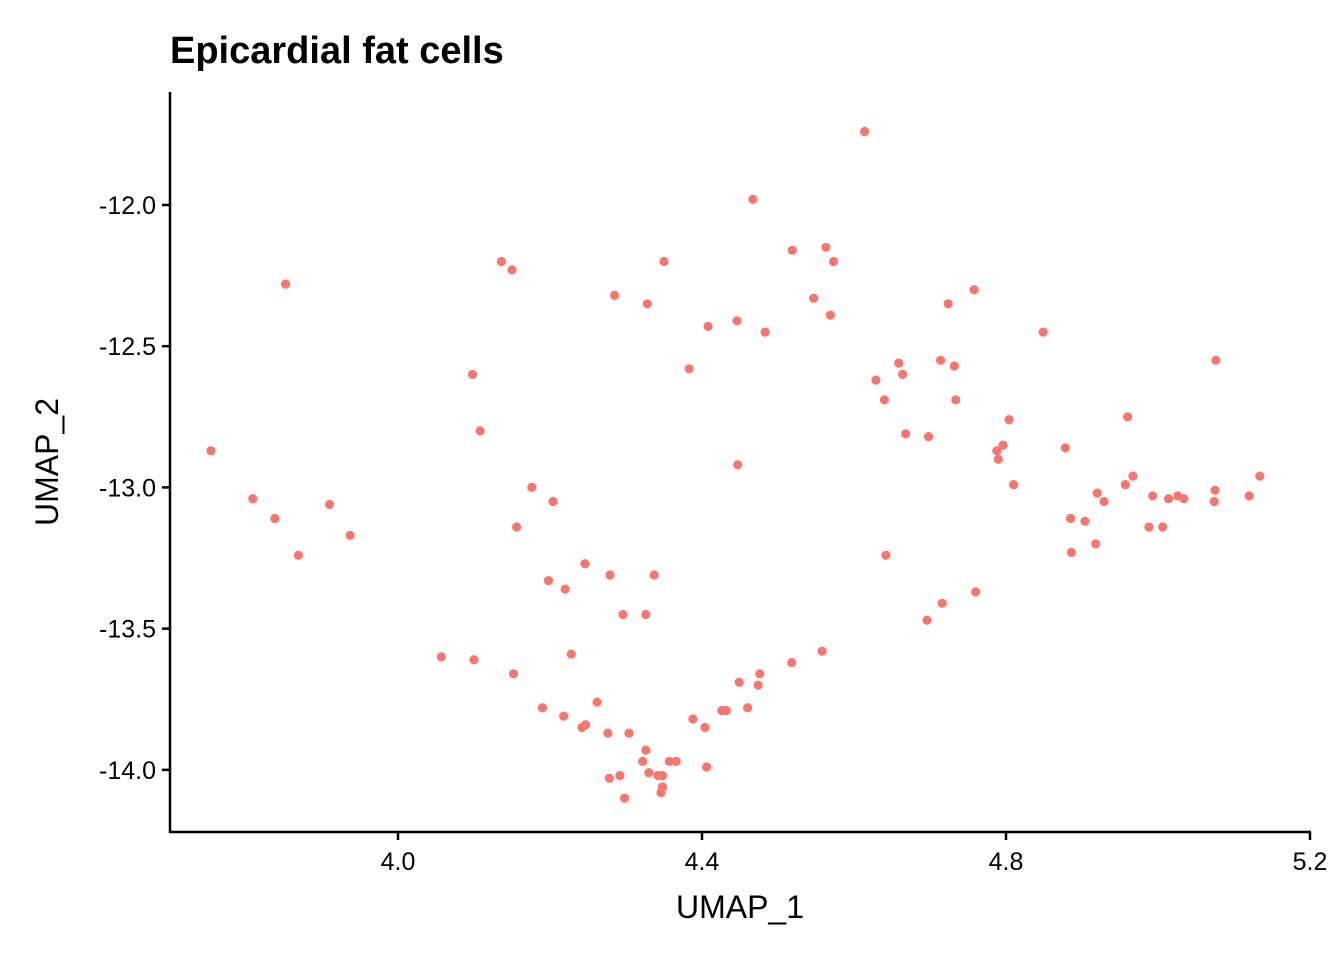 This screenshot has height=960, width=1344. What do you see at coordinates (127, 347) in the screenshot?
I see `y-tick-label: -12.5` at bounding box center [127, 347].